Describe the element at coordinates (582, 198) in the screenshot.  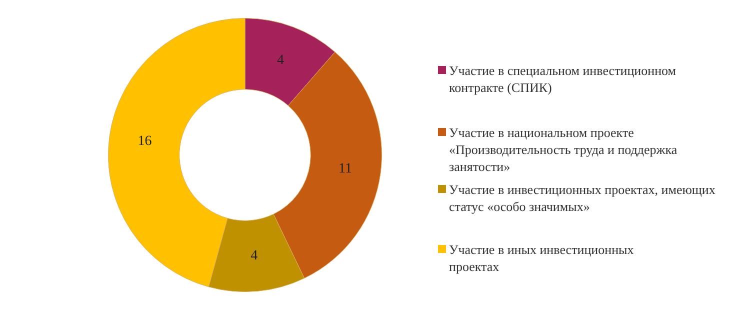
I see `legend-label: Участие в инвестиционных проектах, имеющих статус «особо значимых»` at that location.